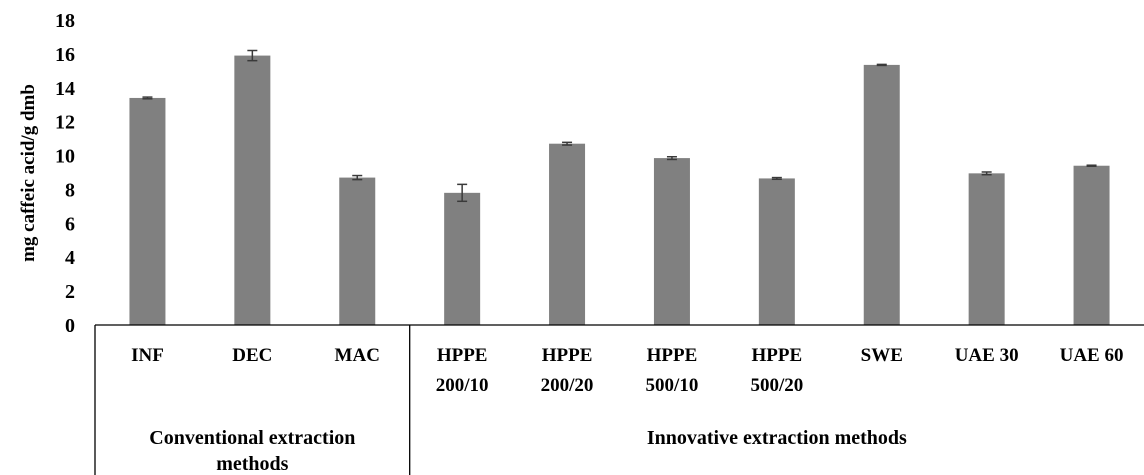 The image size is (1144, 475). Describe the element at coordinates (65, 123) in the screenshot. I see `y-tick-label: 12` at that location.